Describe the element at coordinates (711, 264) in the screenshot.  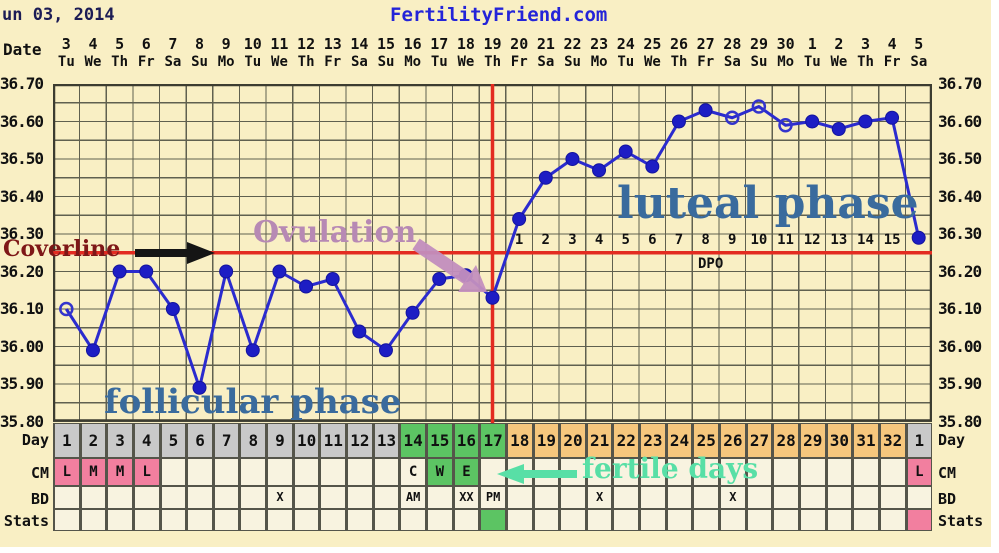
I see `dpo-label: DPO` at that location.